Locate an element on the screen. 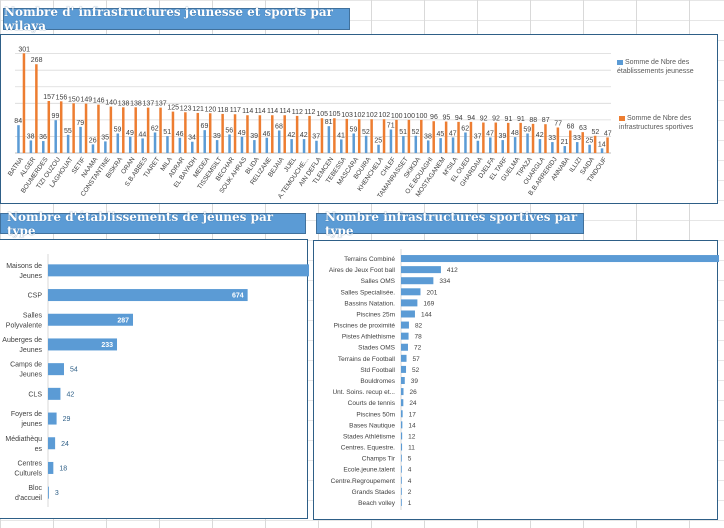 This screenshot has height=528, width=724. data-label-infrastructures: 149 is located at coordinates (86, 100).